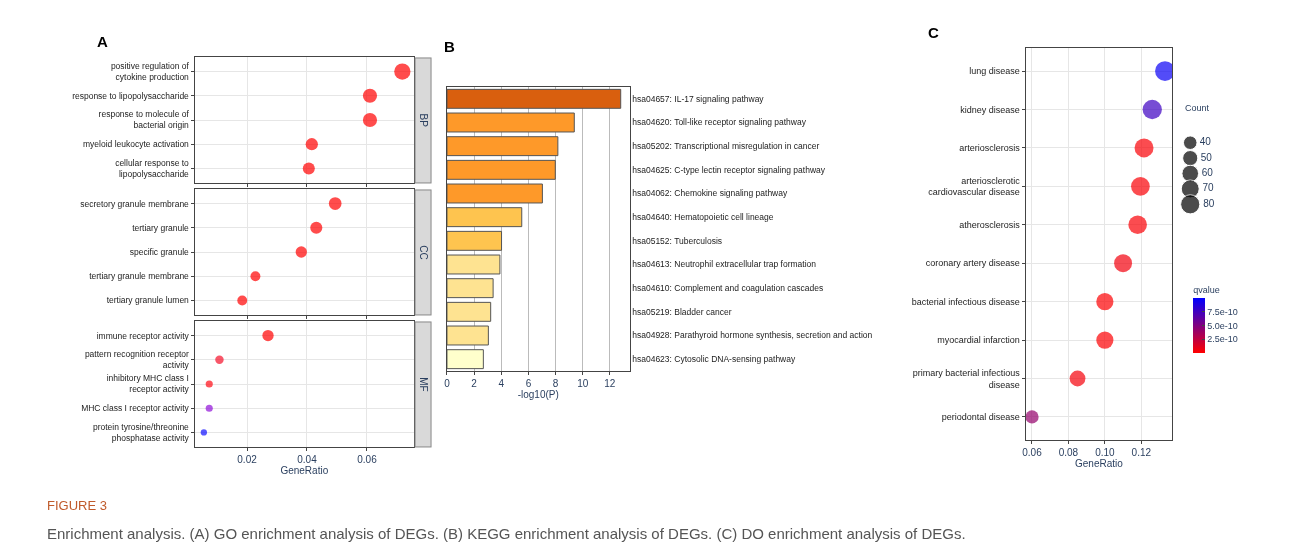 The height and width of the screenshot is (559, 1290). I want to click on y-tick-label: response to lipopolysaccharide, so click(131, 95).